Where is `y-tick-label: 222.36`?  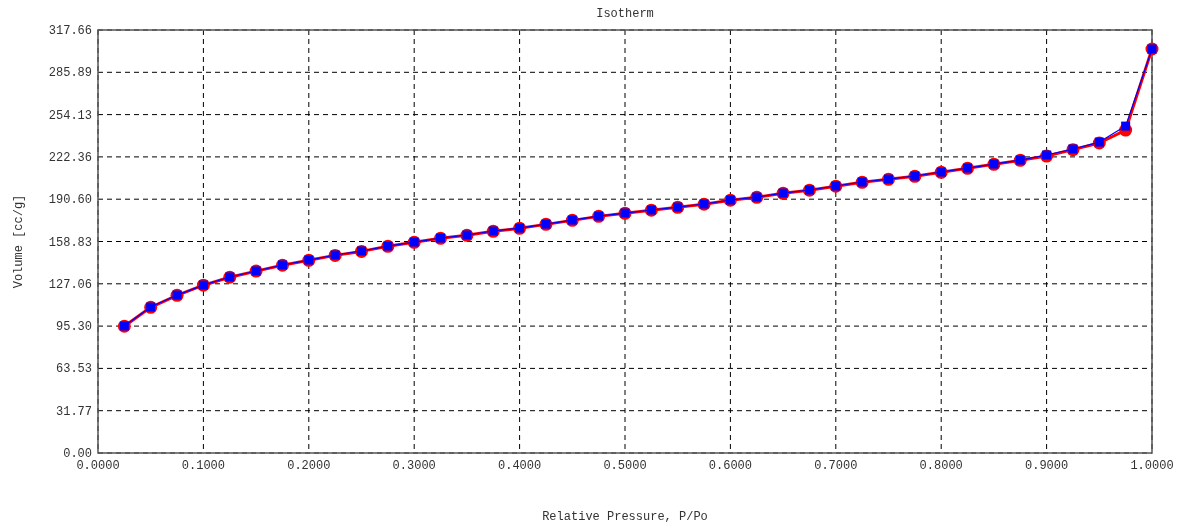 y-tick-label: 222.36 is located at coordinates (70, 157).